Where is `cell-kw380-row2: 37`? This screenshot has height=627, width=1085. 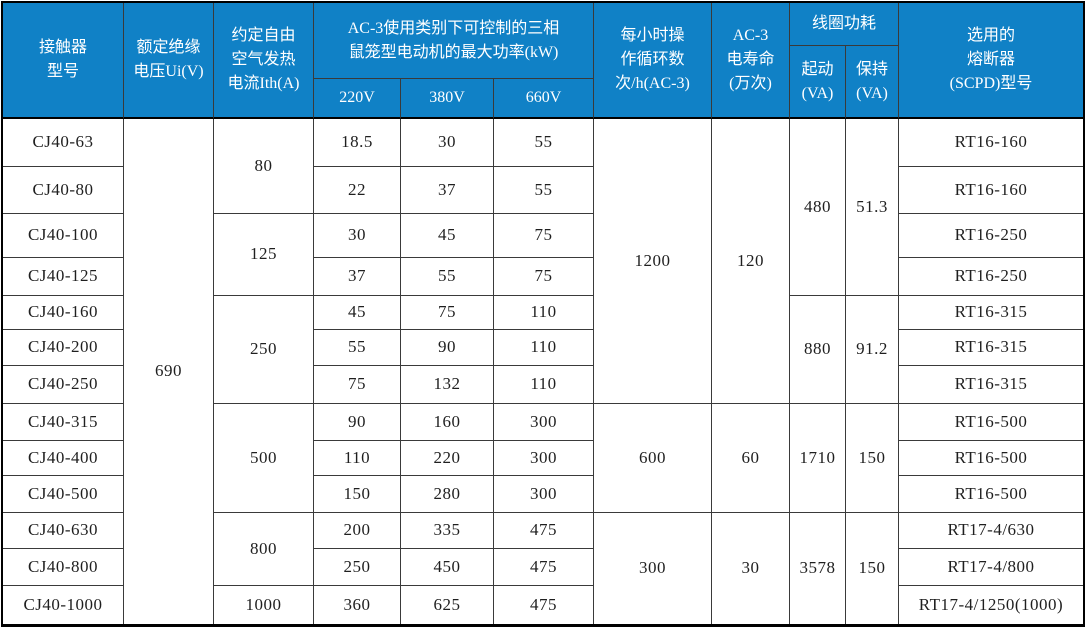
cell-kw380-row2: 37 is located at coordinates (447, 190).